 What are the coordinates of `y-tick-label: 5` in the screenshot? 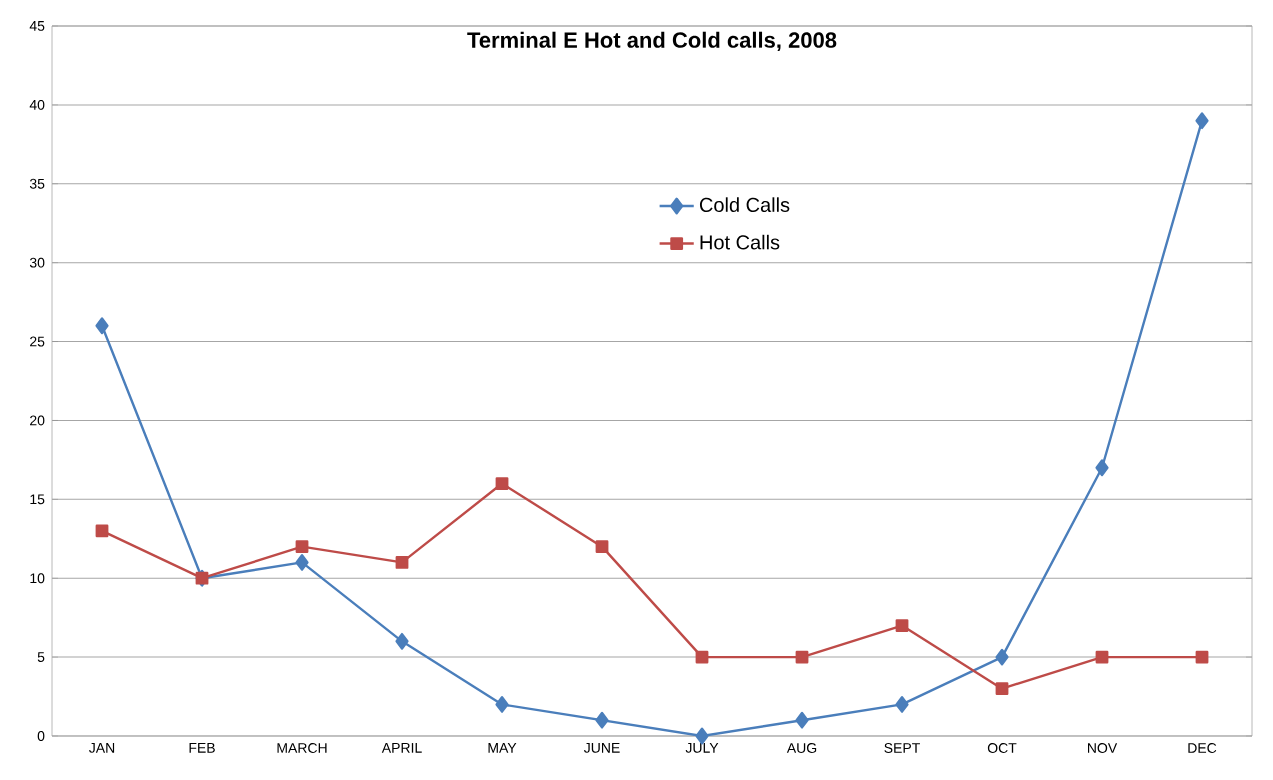 It's located at (41, 657).